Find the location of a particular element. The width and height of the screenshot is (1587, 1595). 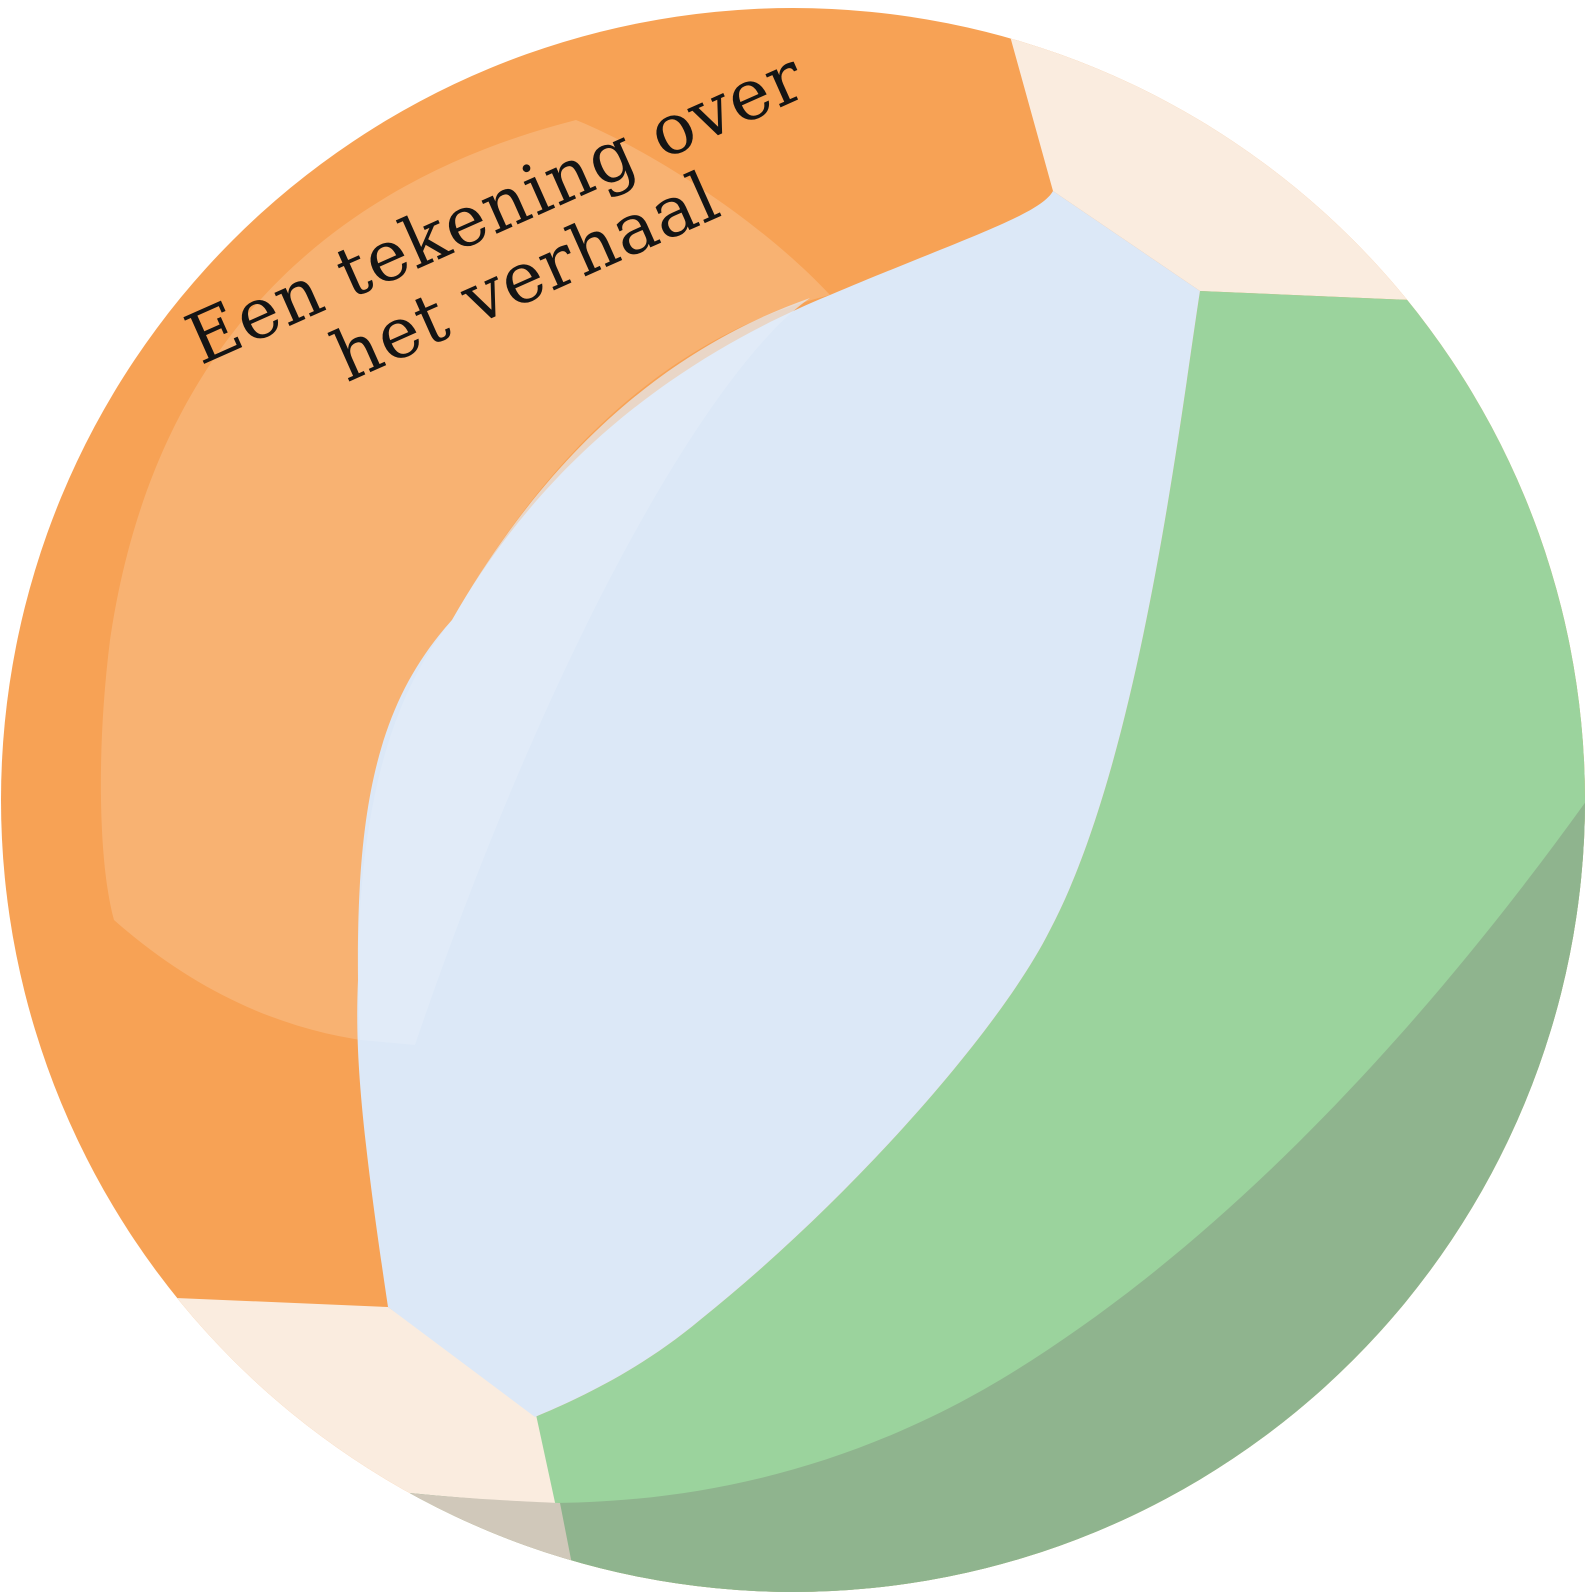

shadow-cream-sliver is located at coordinates (479, 1542).